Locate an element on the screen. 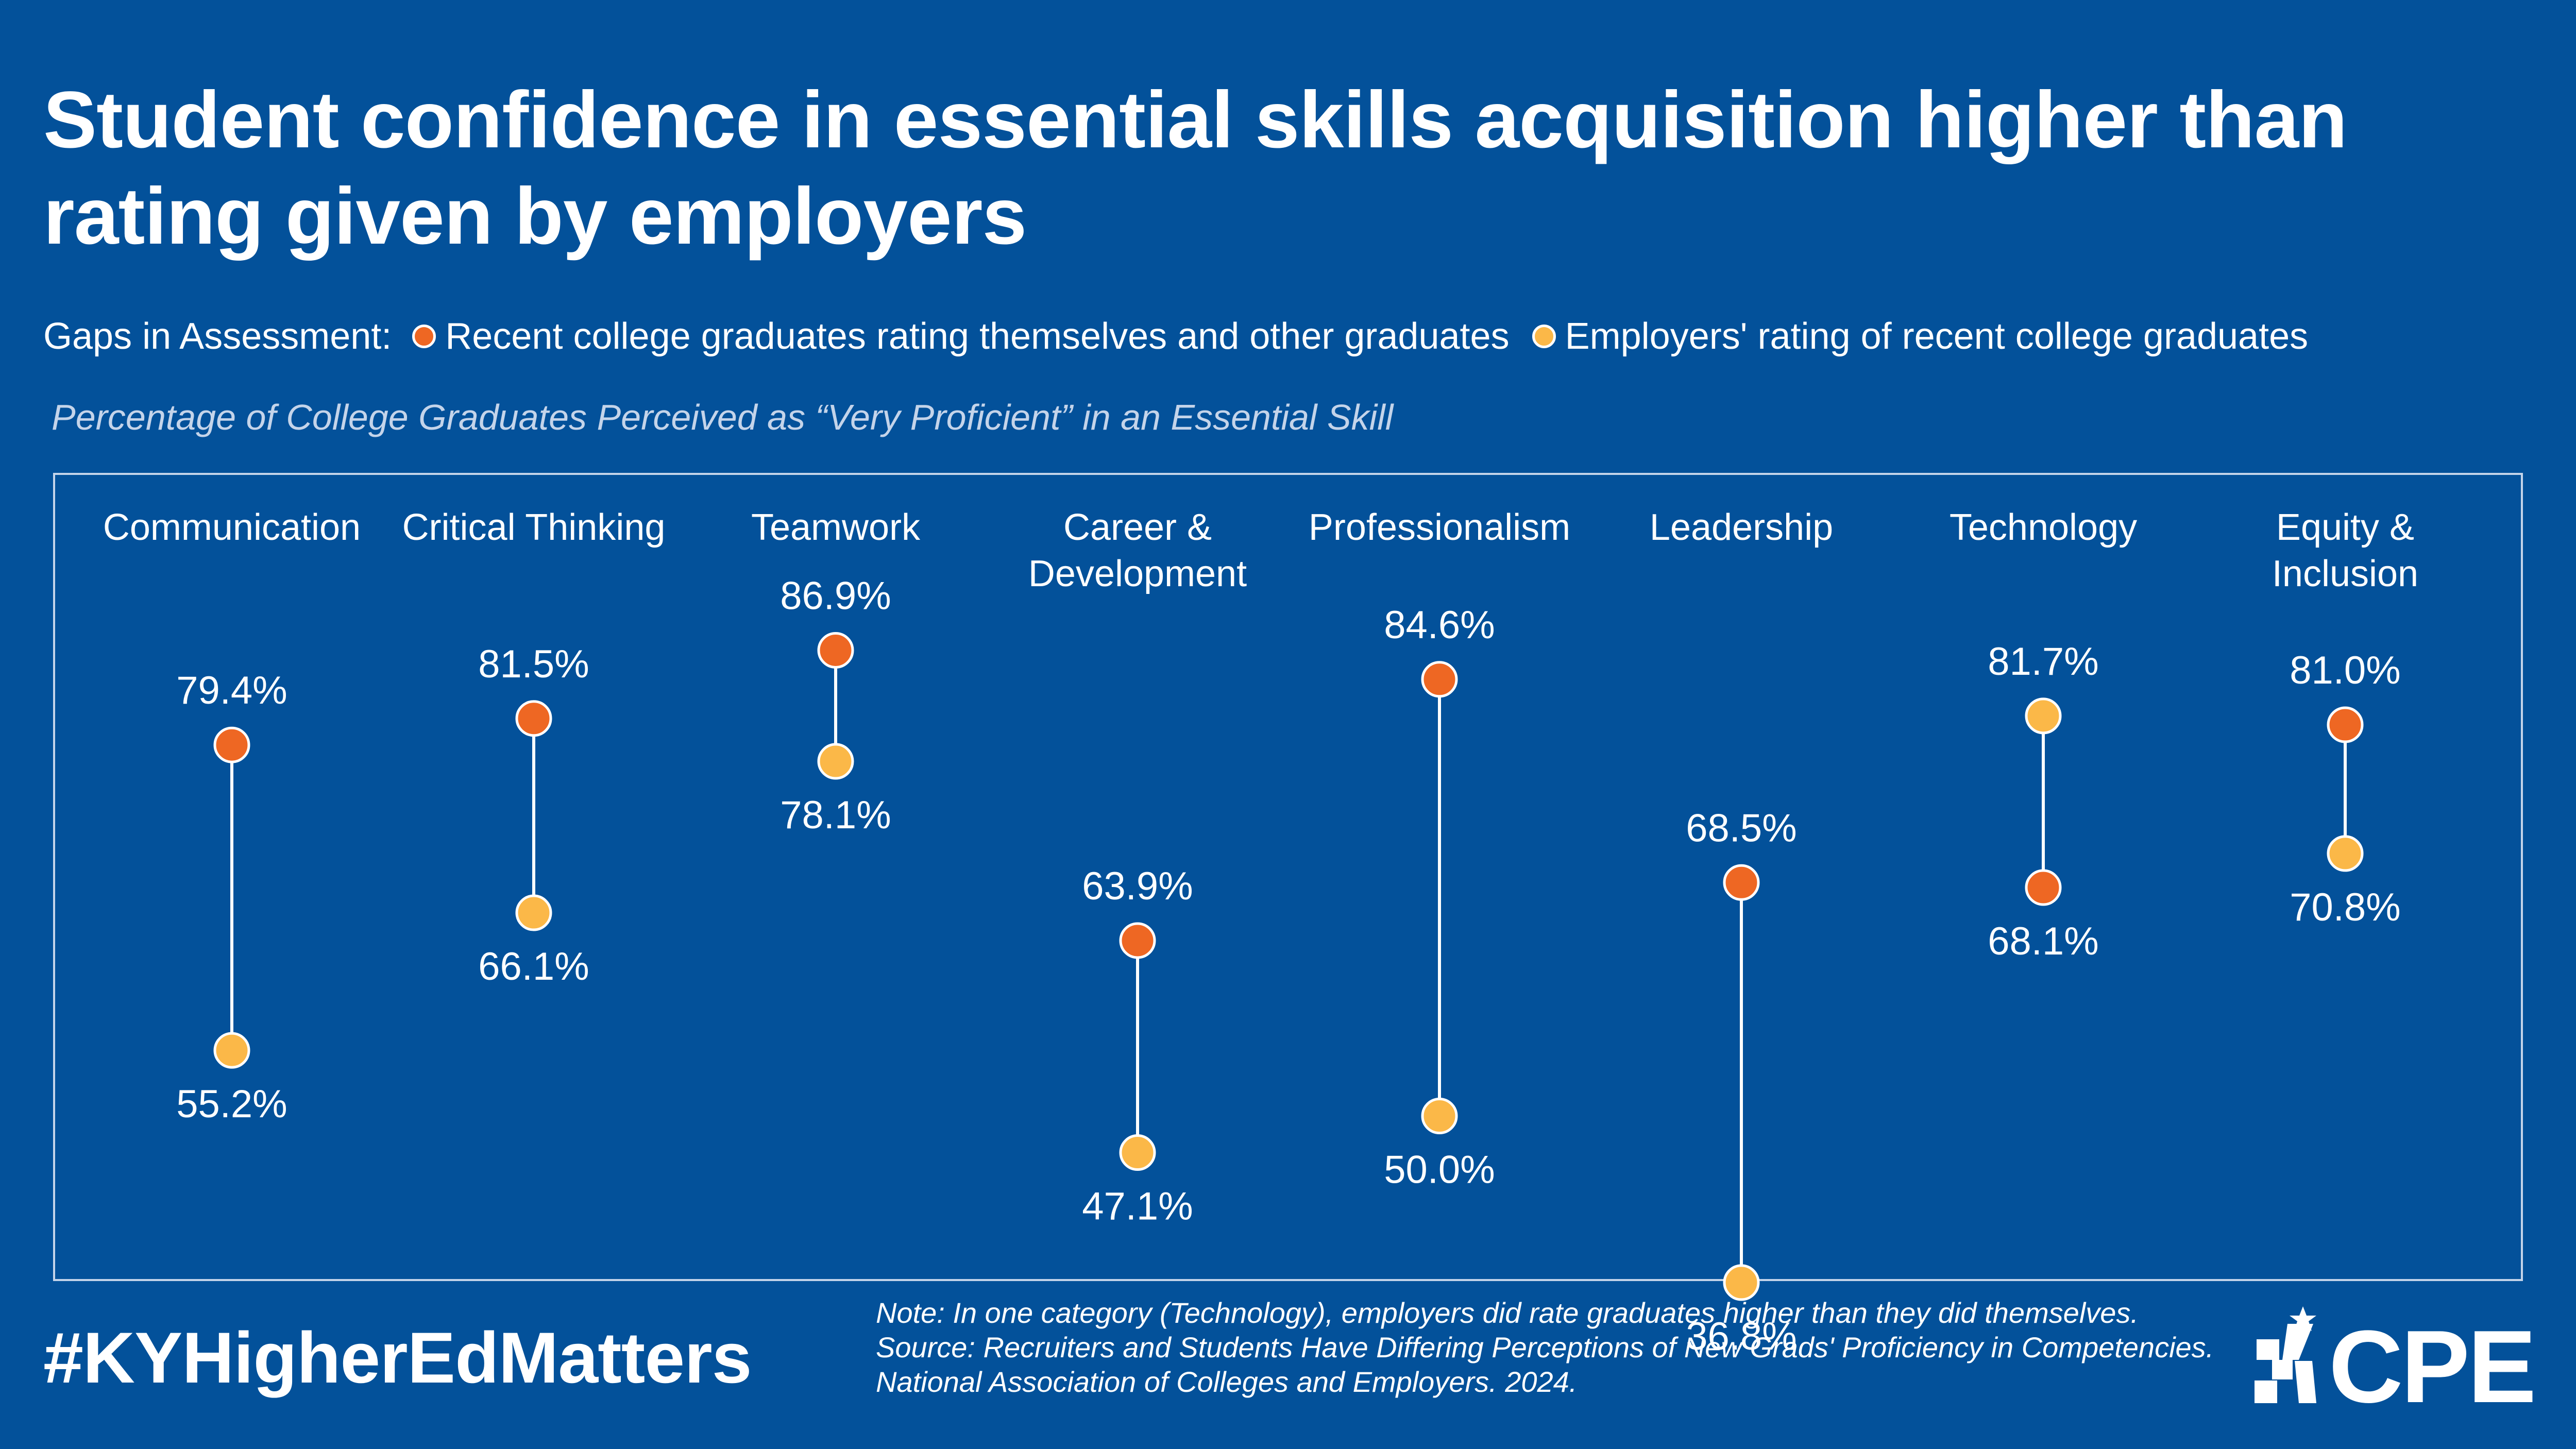 The height and width of the screenshot is (1449, 2576). data-label-low: 78.1% is located at coordinates (835, 815).